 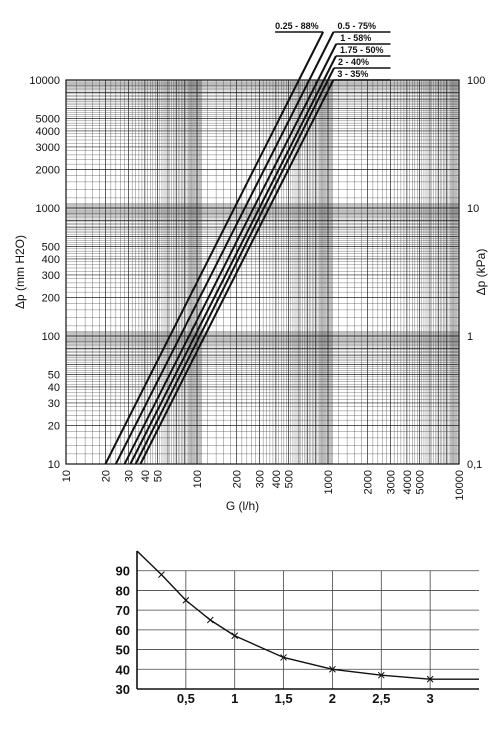 I want to click on y-tick-label: 5000, so click(x=48, y=120).